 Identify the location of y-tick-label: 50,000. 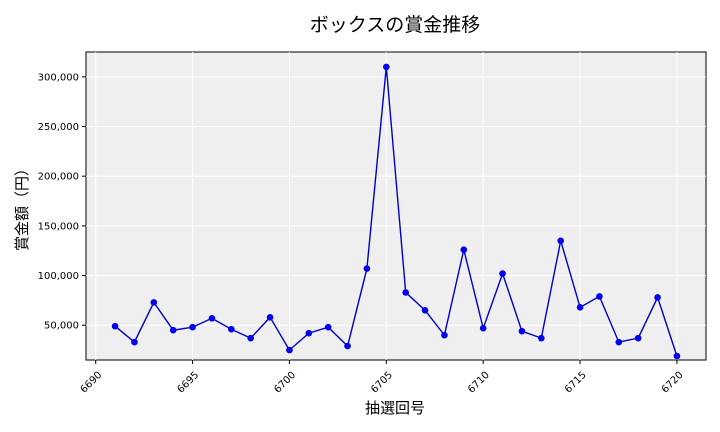
(61, 326).